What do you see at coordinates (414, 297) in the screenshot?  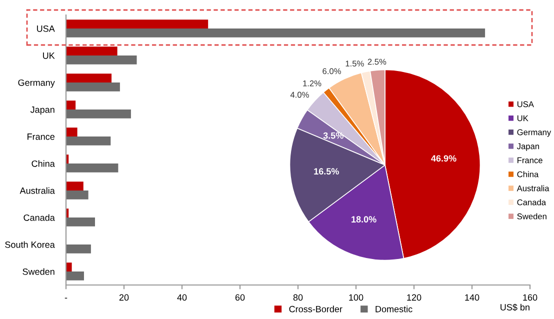 I see `x-tick-label: 120` at bounding box center [414, 297].